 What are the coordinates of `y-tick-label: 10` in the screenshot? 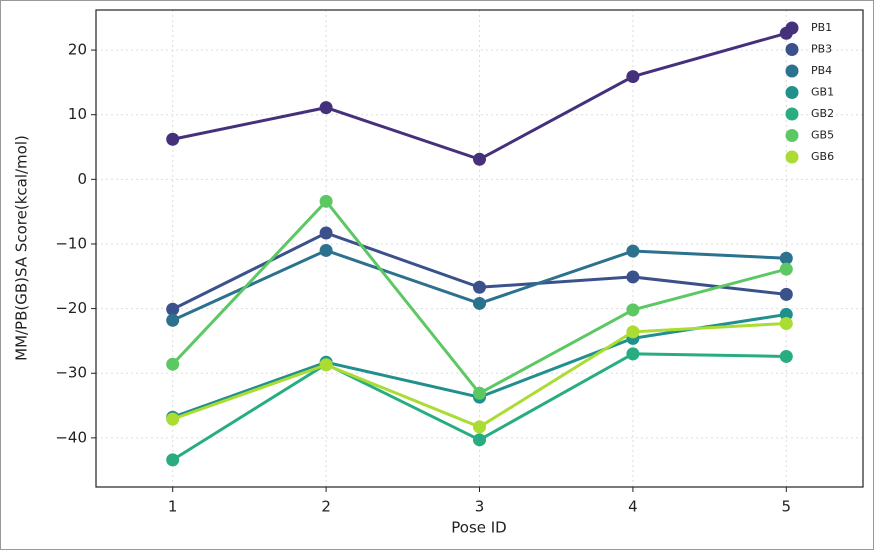 It's located at (77, 114).